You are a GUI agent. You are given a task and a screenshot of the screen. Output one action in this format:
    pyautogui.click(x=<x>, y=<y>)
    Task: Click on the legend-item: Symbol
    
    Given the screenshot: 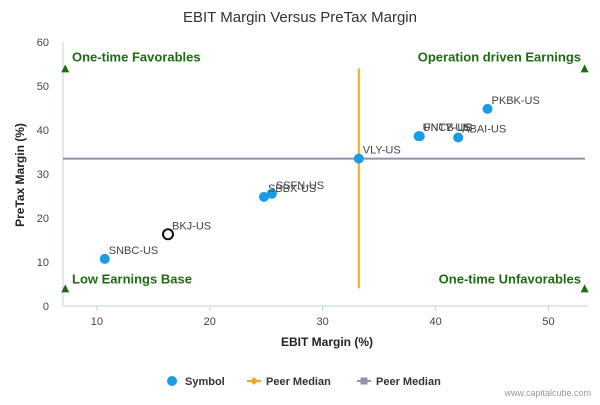 What is the action you would take?
    pyautogui.click(x=196, y=382)
    